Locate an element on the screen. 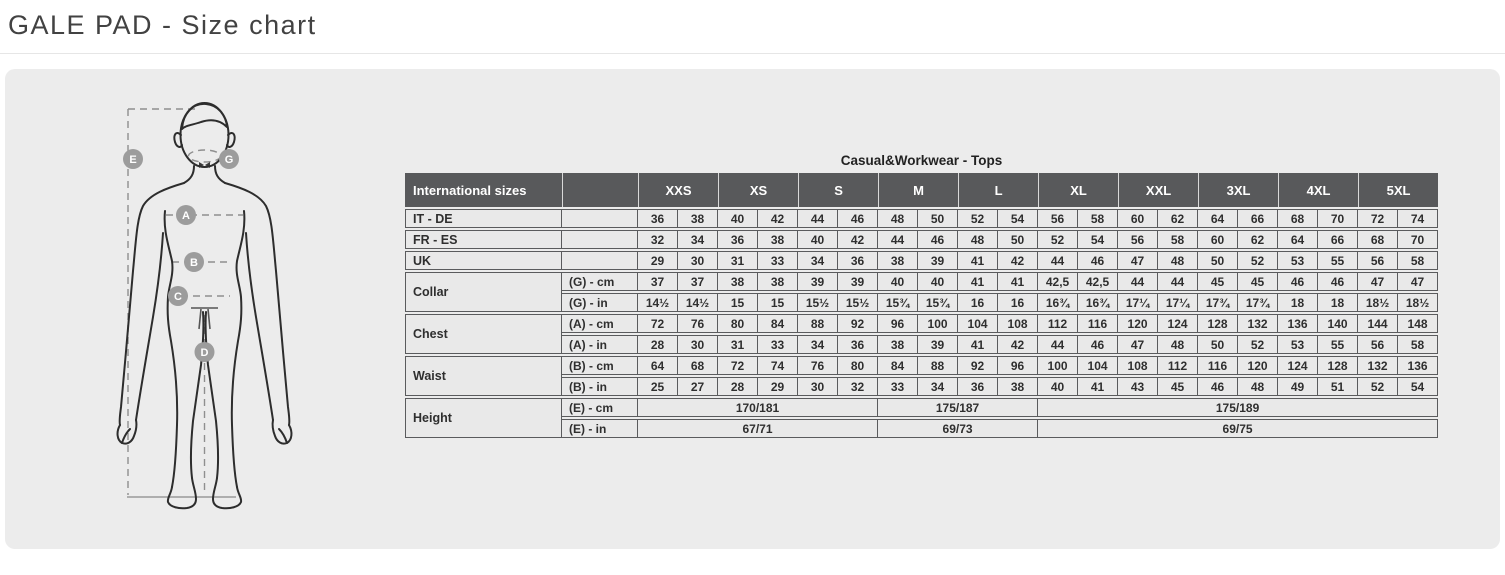 The image size is (1505, 575). size-value-cell: 15¾ is located at coordinates (898, 302).